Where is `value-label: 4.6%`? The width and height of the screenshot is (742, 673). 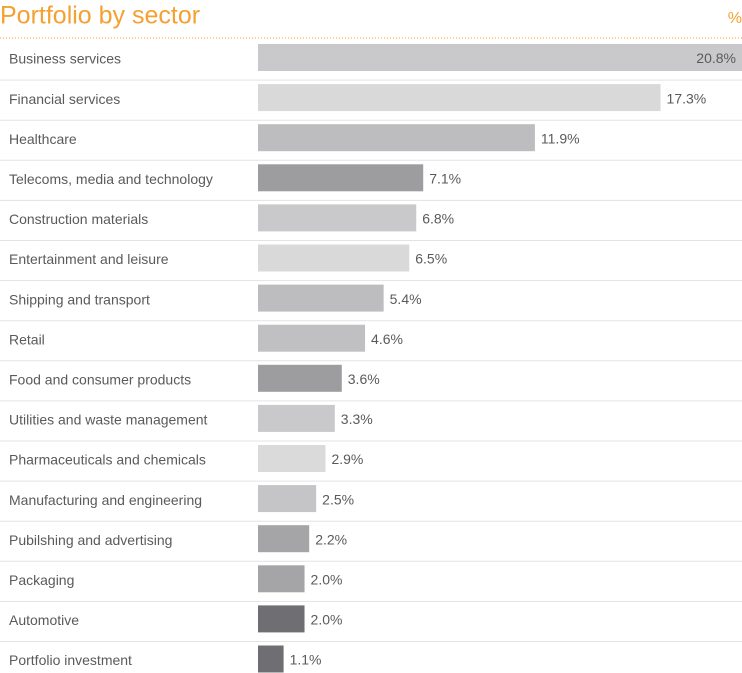
value-label: 4.6% is located at coordinates (387, 339).